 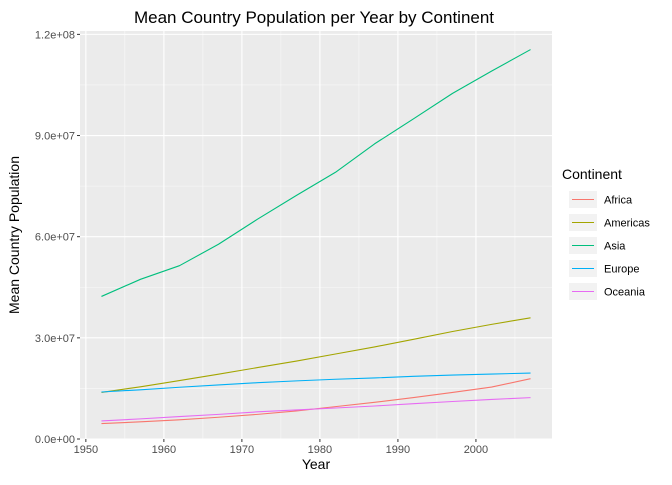 What do you see at coordinates (476, 450) in the screenshot?
I see `x-tick-label: 2000` at bounding box center [476, 450].